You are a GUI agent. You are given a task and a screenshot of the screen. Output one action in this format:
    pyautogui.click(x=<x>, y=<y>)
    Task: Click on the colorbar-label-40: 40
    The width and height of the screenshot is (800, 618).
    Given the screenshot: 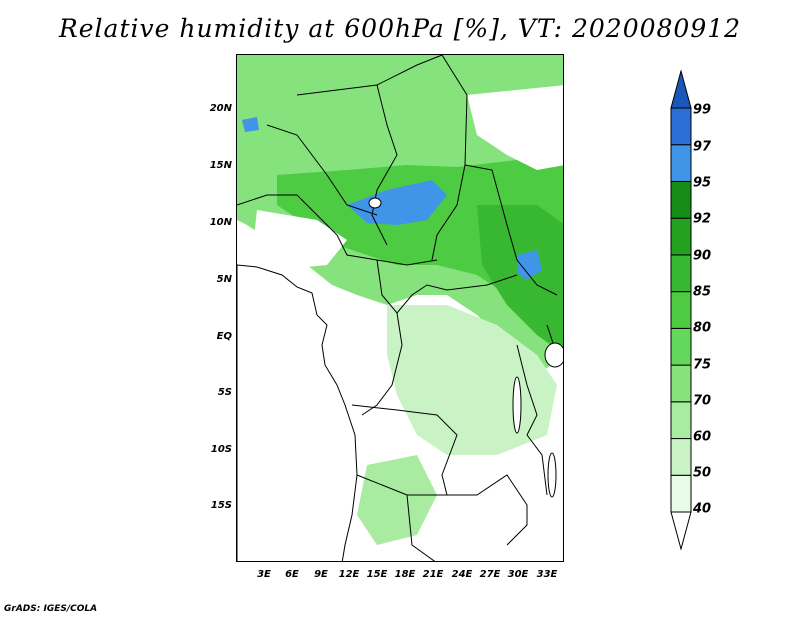 What is the action you would take?
    pyautogui.click(x=702, y=509)
    